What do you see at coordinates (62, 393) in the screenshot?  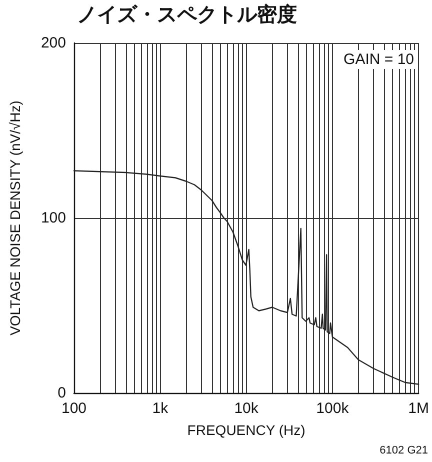 I see `y-tick-label: 0` at bounding box center [62, 393].